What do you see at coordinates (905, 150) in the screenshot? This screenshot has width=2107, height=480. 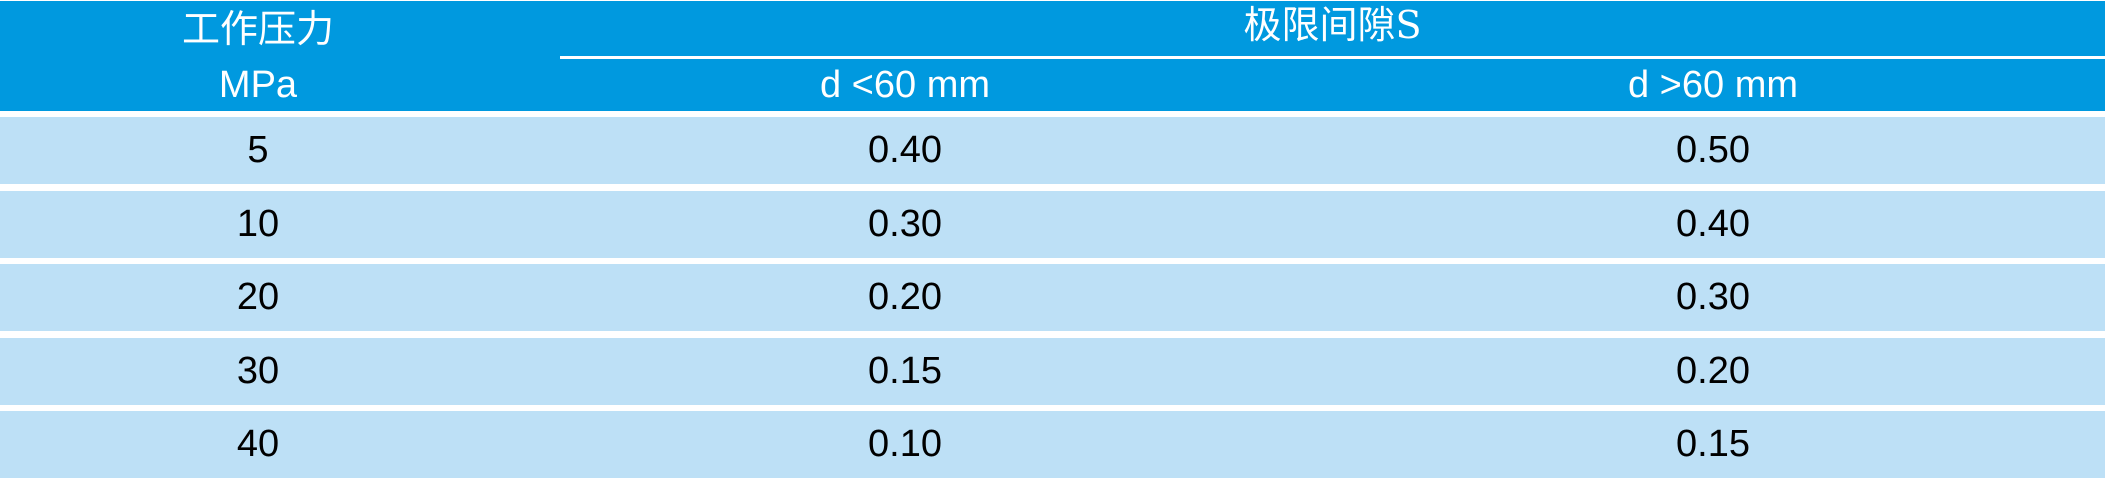 I see `small-diameter-cell: 0.40` at bounding box center [905, 150].